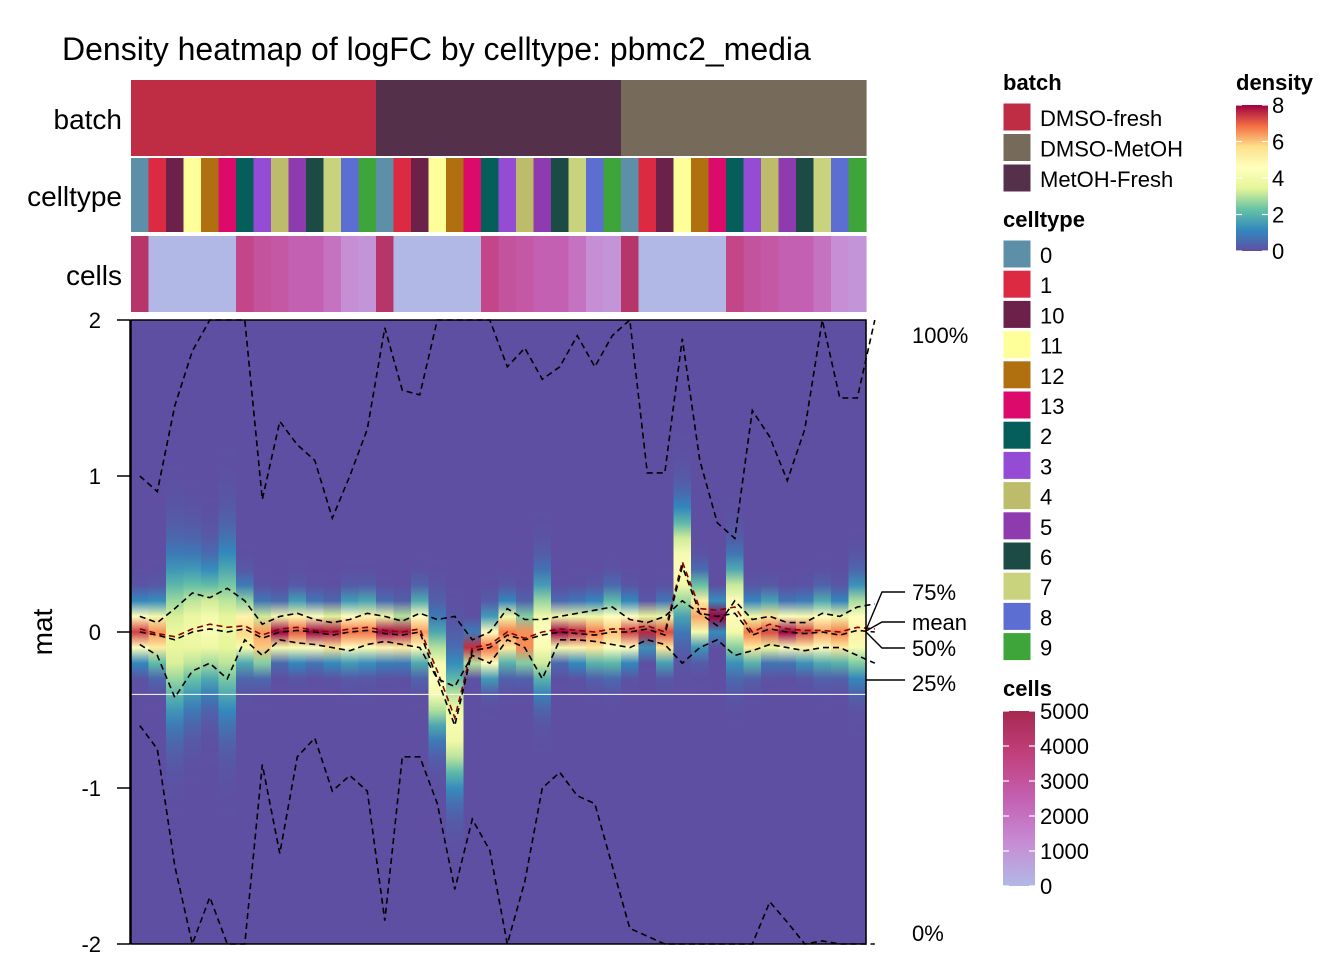 The width and height of the screenshot is (1344, 960). Describe the element at coordinates (1046, 466) in the screenshot. I see `celltype-legend-label: 3` at that location.